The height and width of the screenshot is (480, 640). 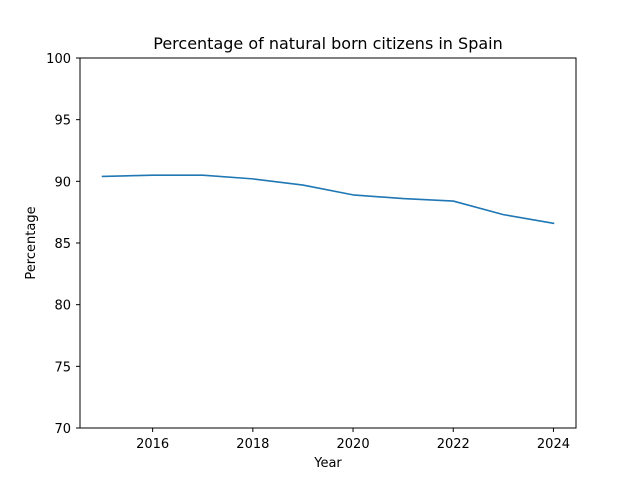 I want to click on y-axis: 70 75 80 85 90 95 100, so click(x=63, y=244).